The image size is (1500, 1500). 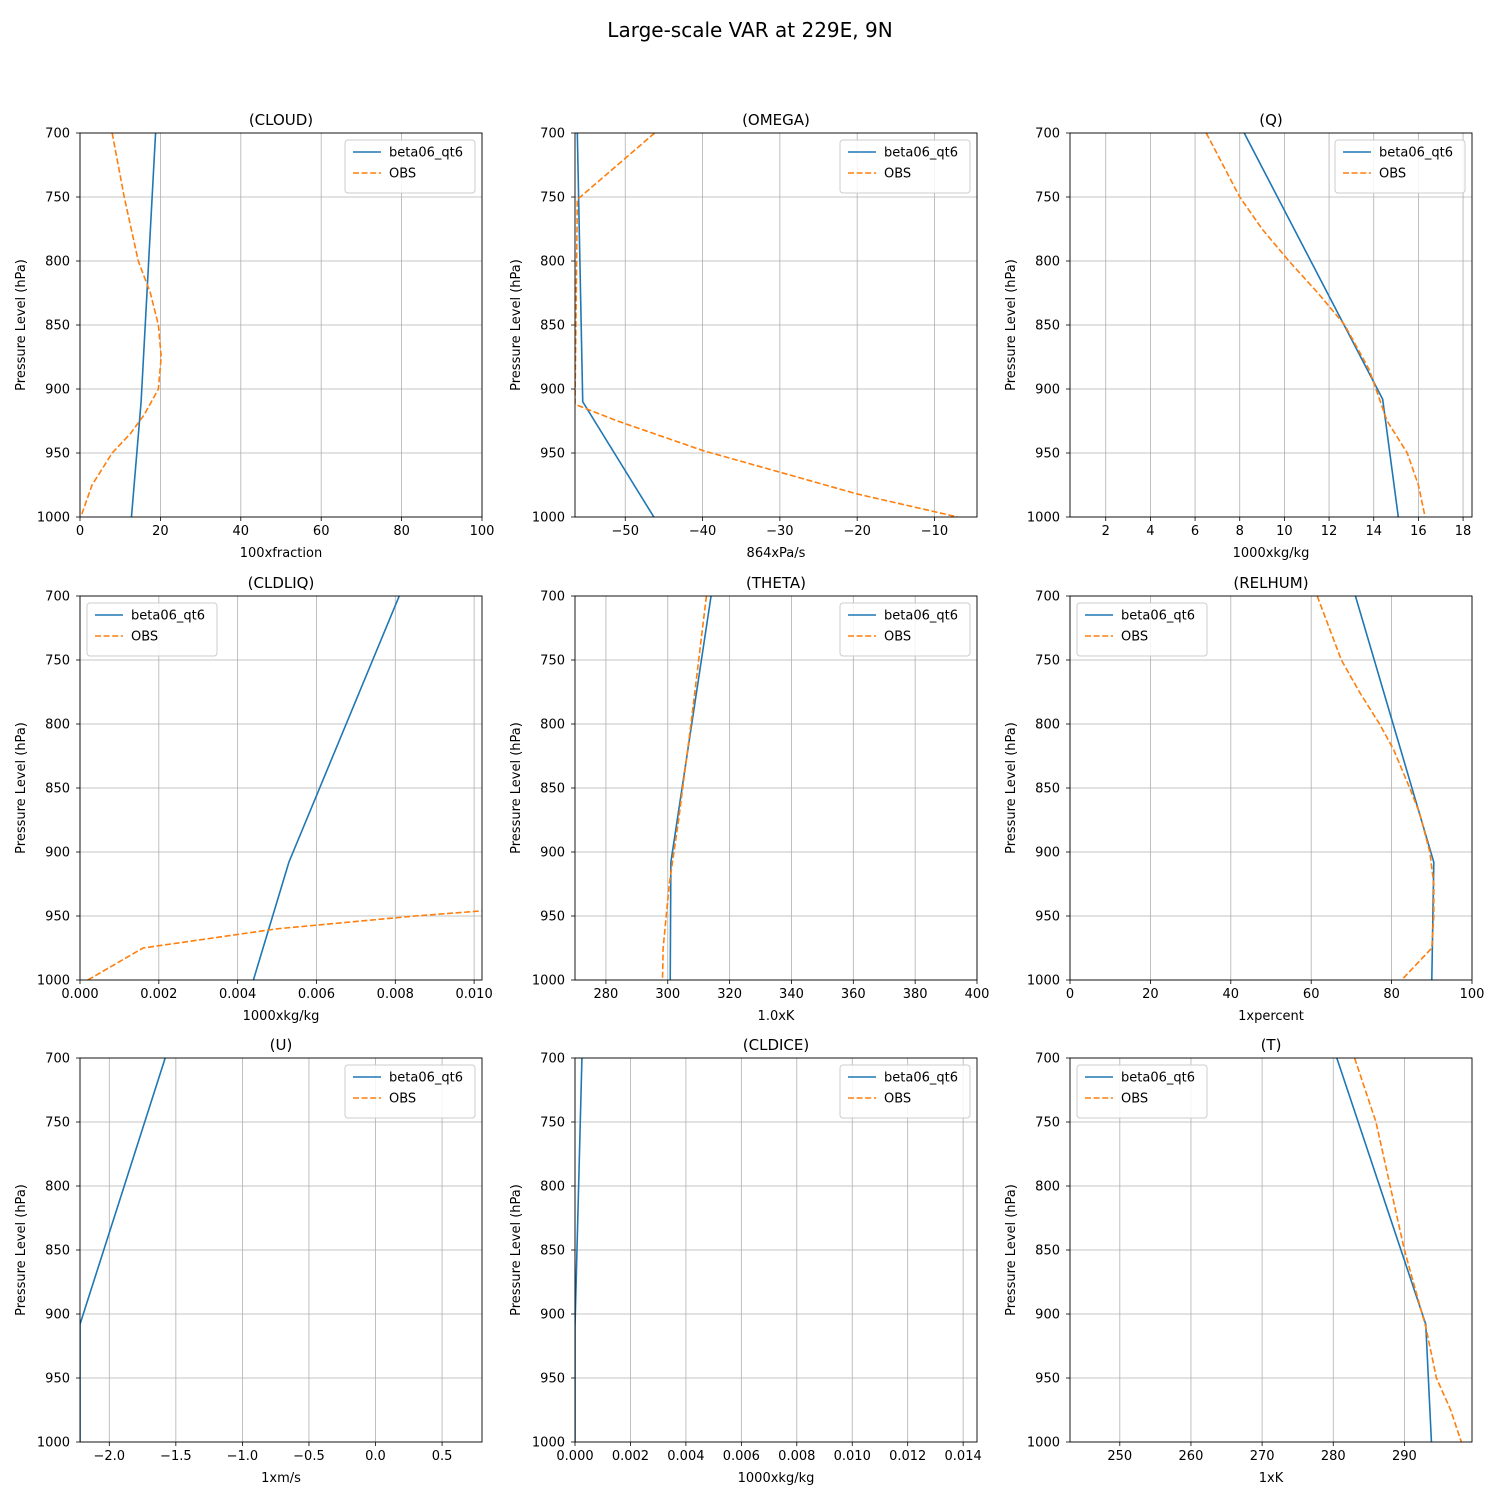 What do you see at coordinates (574, 1456) in the screenshot?
I see `x-tick-label: 0.000` at bounding box center [574, 1456].